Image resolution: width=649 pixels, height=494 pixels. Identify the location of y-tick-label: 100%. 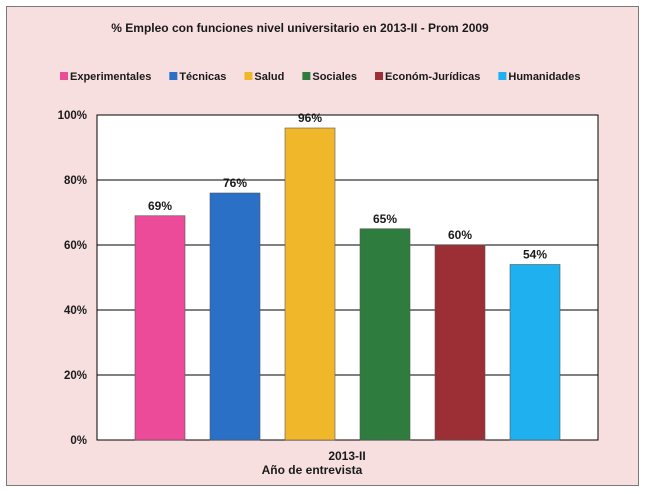
(72, 116).